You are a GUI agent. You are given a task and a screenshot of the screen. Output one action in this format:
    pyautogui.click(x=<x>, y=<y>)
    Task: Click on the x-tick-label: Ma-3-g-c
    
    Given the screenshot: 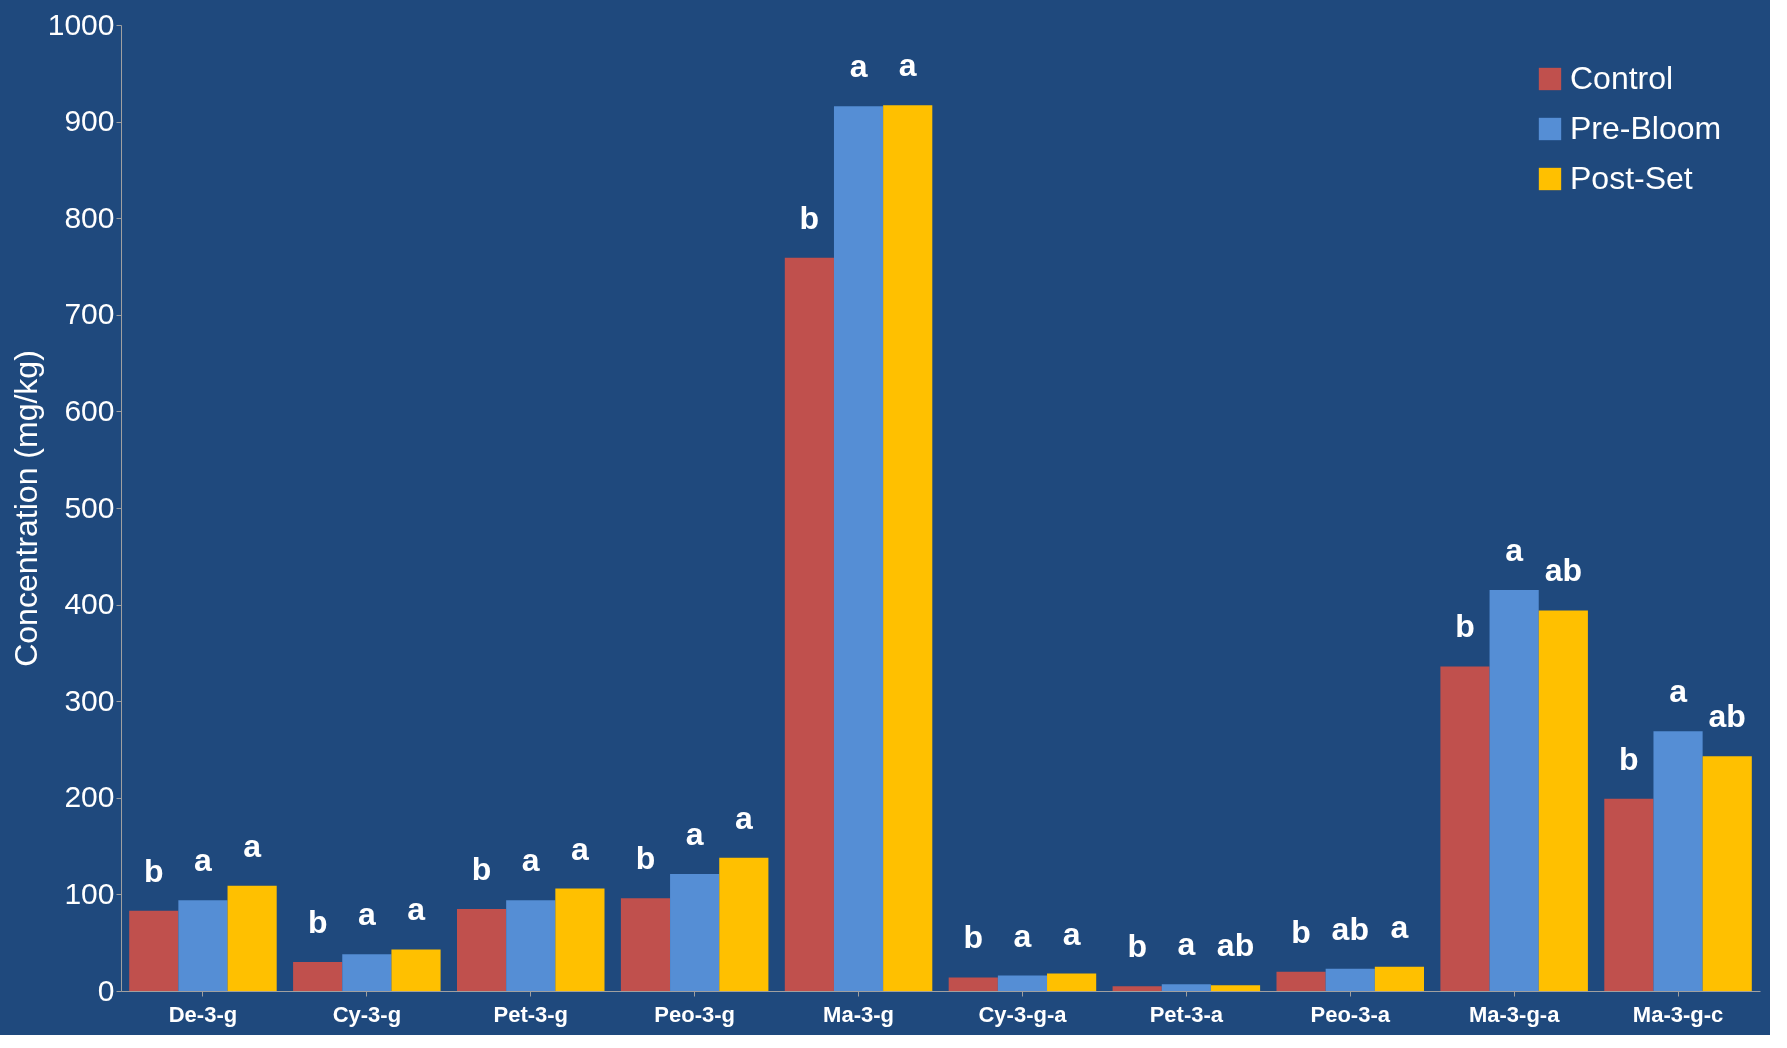 What is the action you would take?
    pyautogui.click(x=1678, y=1014)
    